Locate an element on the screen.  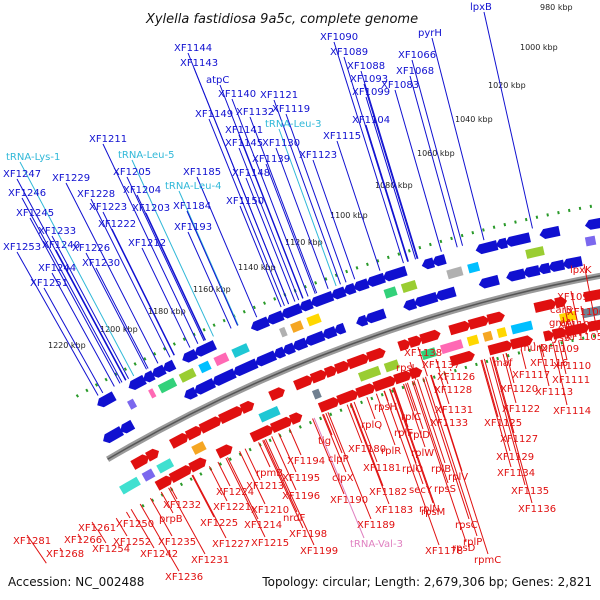
bottom-label-xf1095: XF1095 is located at coordinates (576, 297).